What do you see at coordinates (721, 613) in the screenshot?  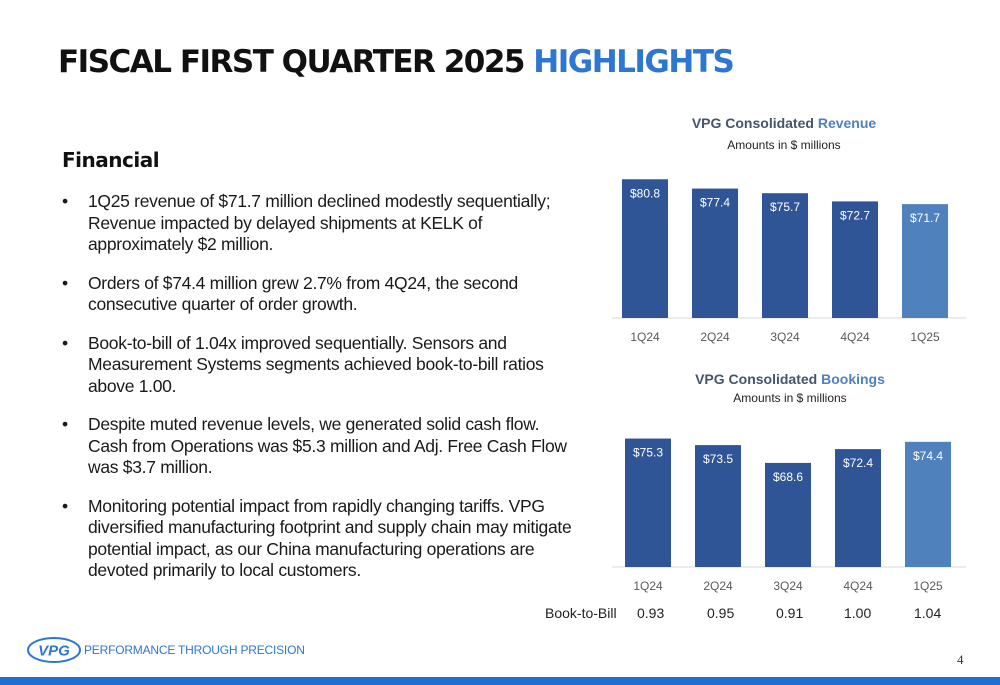 I see `book-to-bill-value: 0.95` at bounding box center [721, 613].